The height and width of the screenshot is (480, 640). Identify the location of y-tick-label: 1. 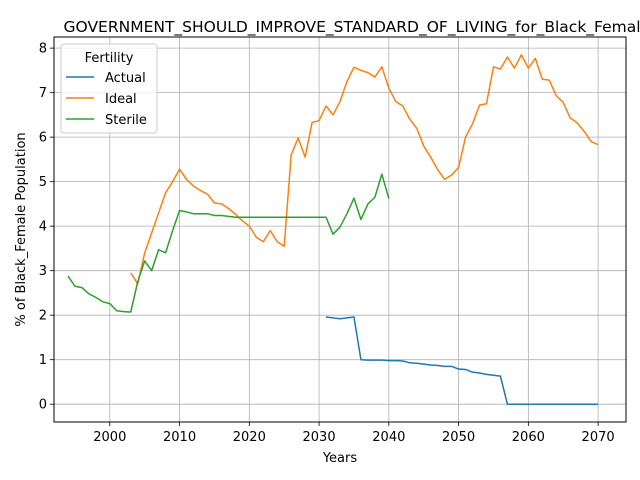
(43, 360).